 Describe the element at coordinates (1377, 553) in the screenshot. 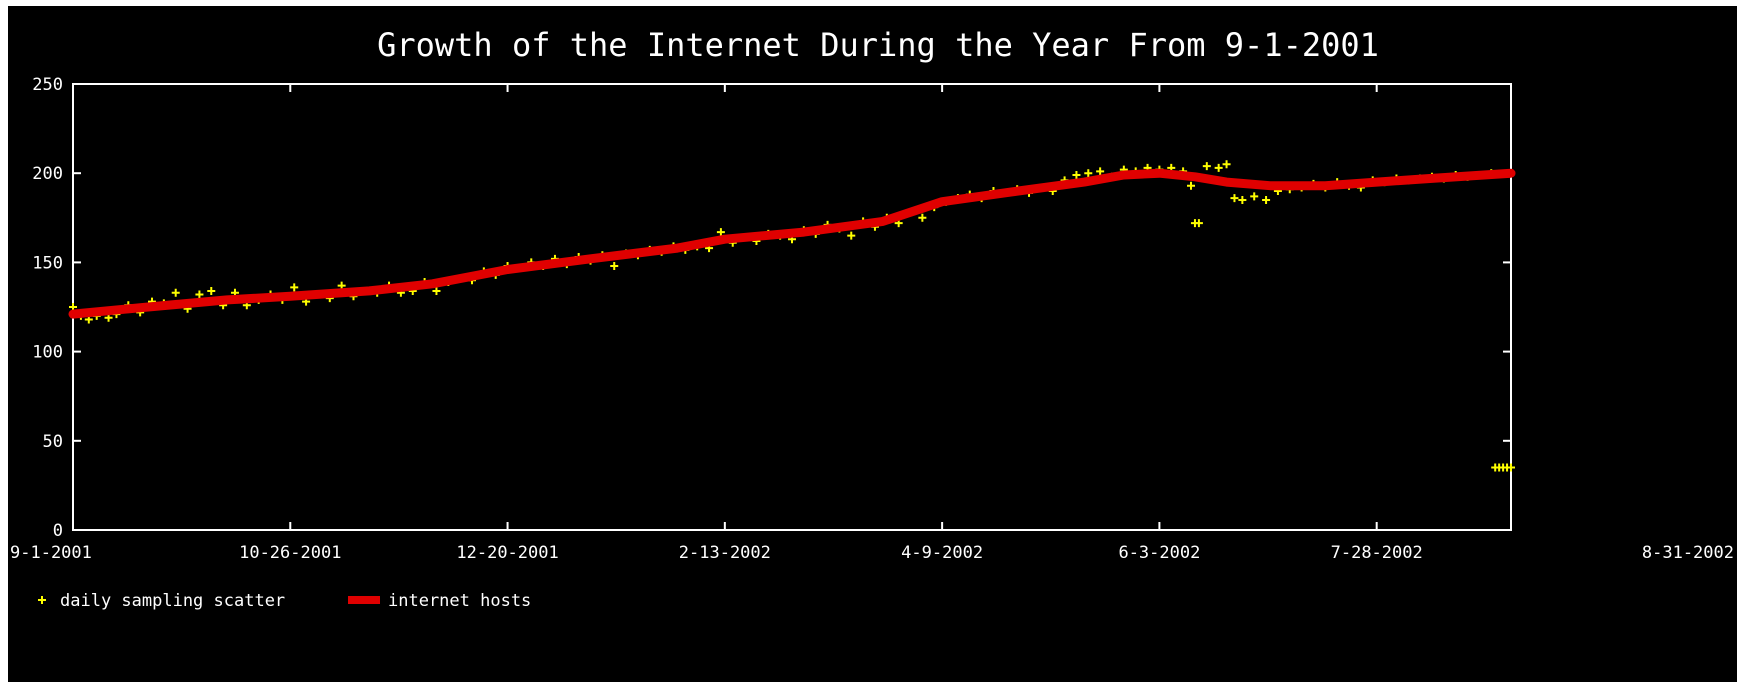

I see `x-tick-label: 7-28-2002` at that location.